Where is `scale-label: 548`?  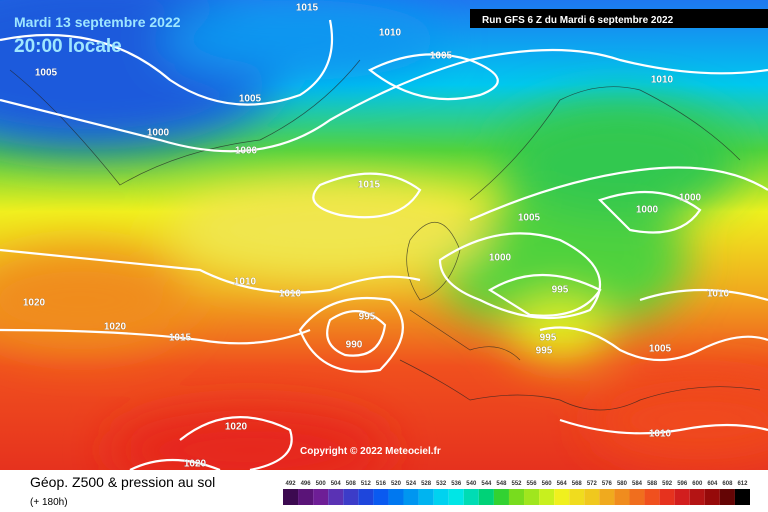
scale-label: 548 is located at coordinates (501, 484).